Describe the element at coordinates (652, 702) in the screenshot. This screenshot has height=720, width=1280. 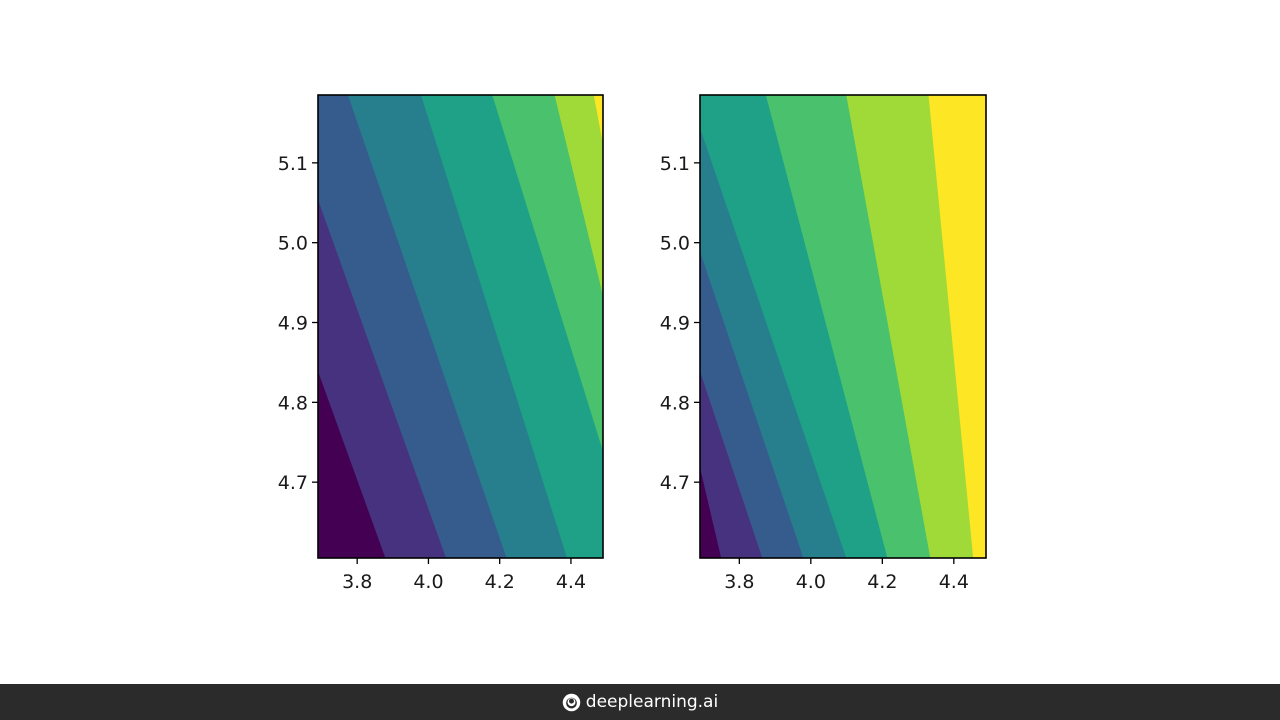
I see `brand-name: deeplearning.ai` at that location.